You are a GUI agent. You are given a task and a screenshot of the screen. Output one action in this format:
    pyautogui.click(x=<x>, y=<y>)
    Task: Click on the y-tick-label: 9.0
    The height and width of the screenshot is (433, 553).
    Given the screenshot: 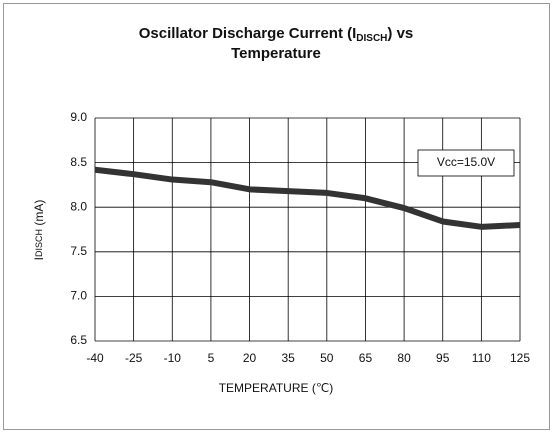 What is the action you would take?
    pyautogui.click(x=78, y=117)
    